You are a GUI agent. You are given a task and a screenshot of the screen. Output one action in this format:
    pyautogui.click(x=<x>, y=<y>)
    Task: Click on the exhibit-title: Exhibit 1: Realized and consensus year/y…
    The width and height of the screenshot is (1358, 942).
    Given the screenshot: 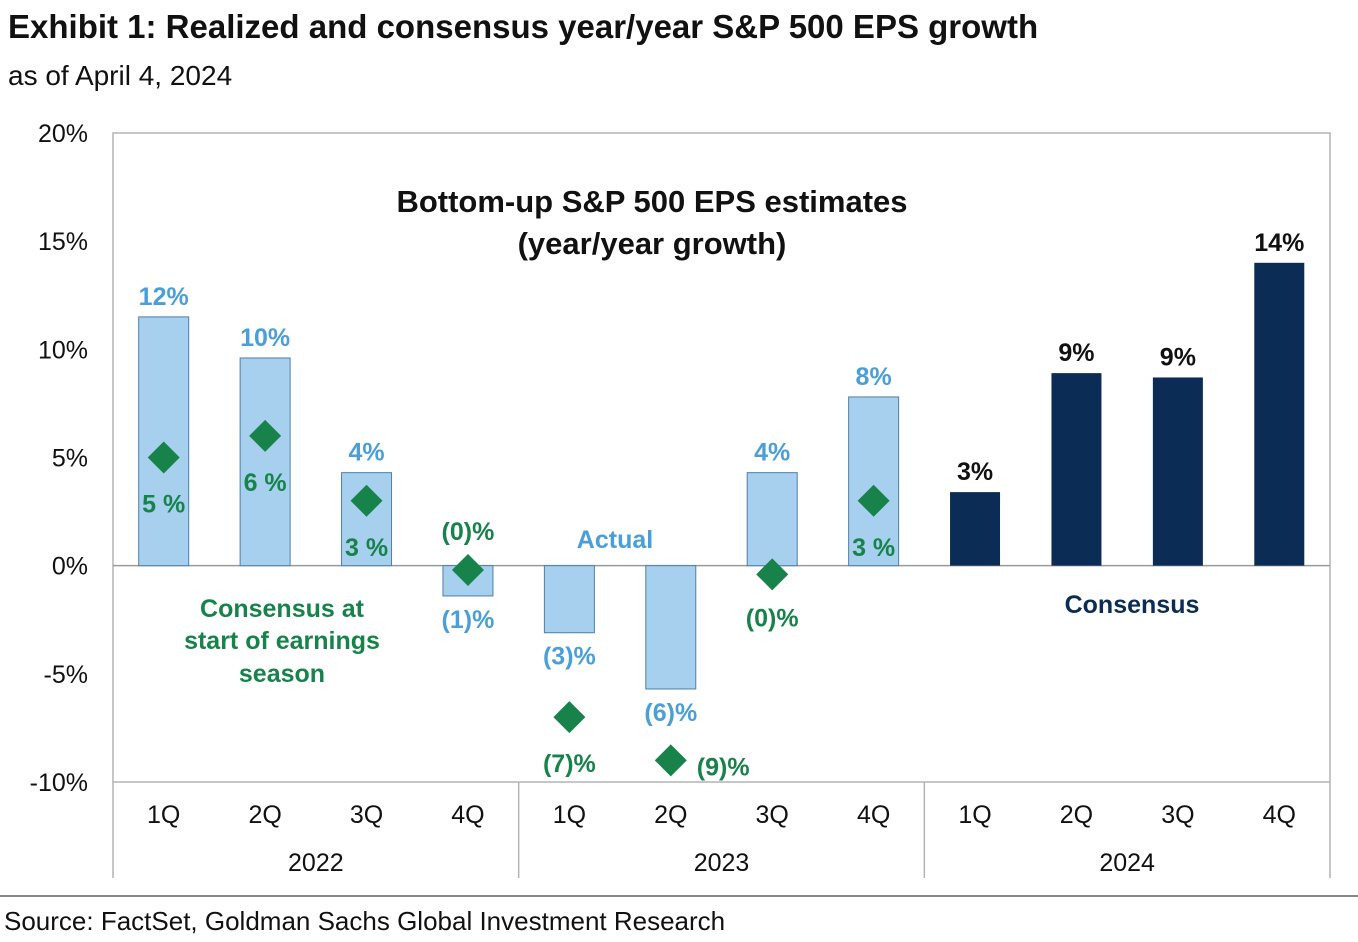 What is the action you would take?
    pyautogui.click(x=523, y=26)
    